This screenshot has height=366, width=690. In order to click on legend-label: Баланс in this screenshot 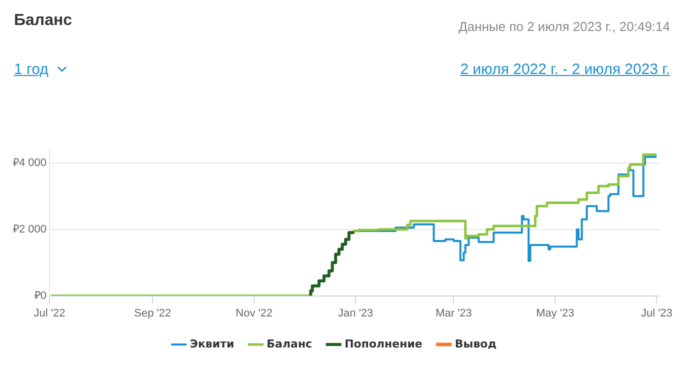, I will do `click(289, 343)`.